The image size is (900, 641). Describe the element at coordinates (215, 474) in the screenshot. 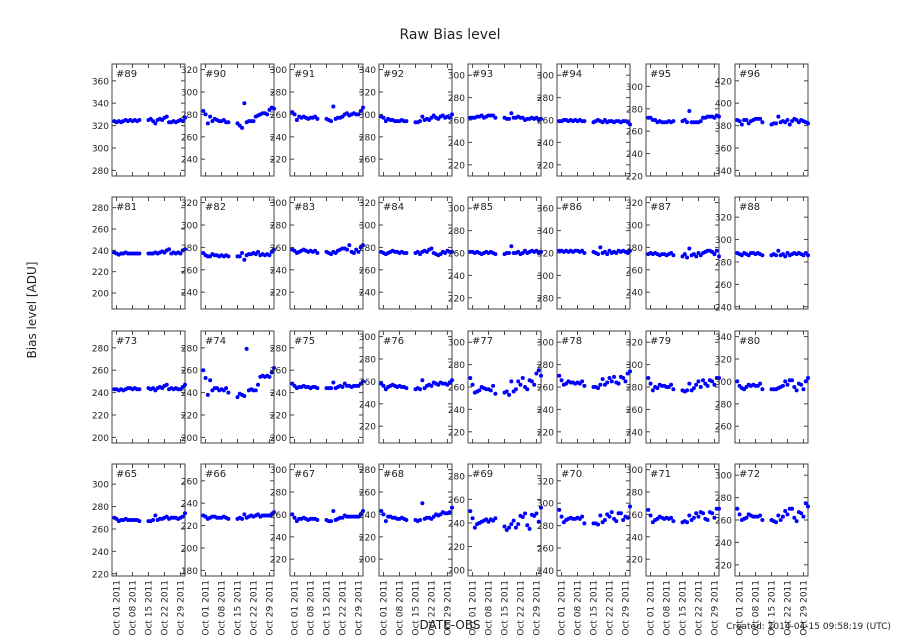

I see `panel-label: #66` at that location.